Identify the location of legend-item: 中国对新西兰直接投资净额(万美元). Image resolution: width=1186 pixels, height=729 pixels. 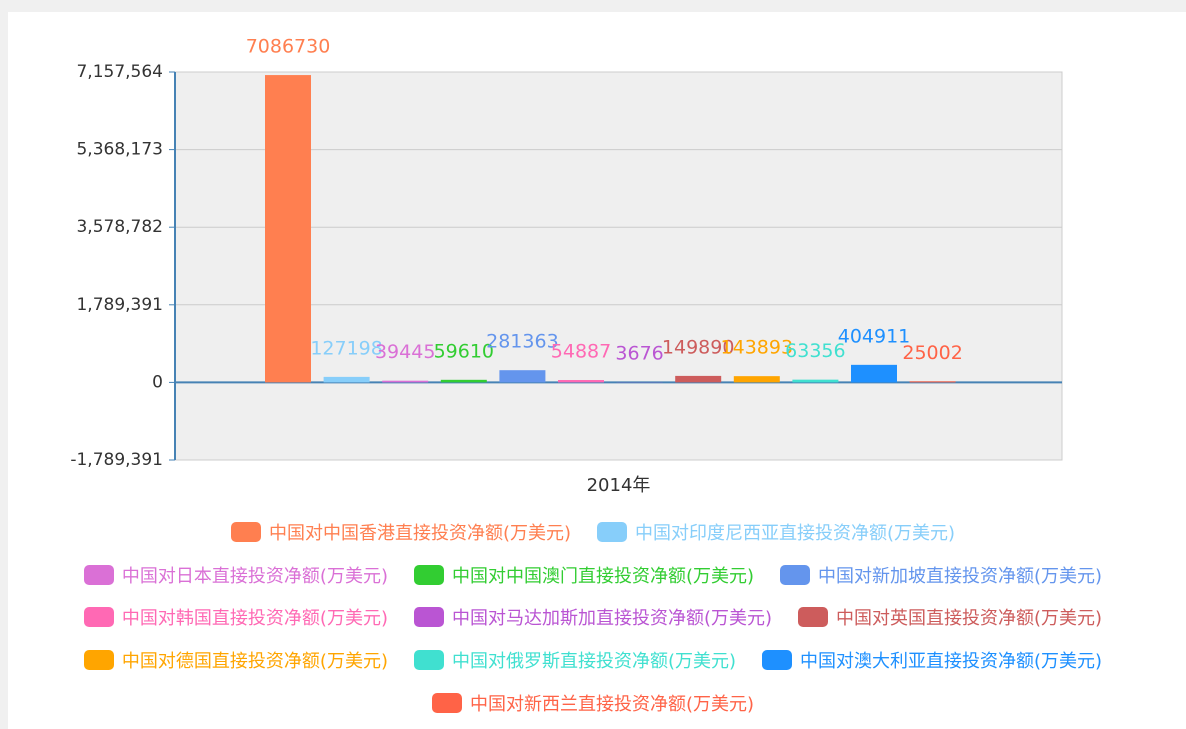
(593, 703).